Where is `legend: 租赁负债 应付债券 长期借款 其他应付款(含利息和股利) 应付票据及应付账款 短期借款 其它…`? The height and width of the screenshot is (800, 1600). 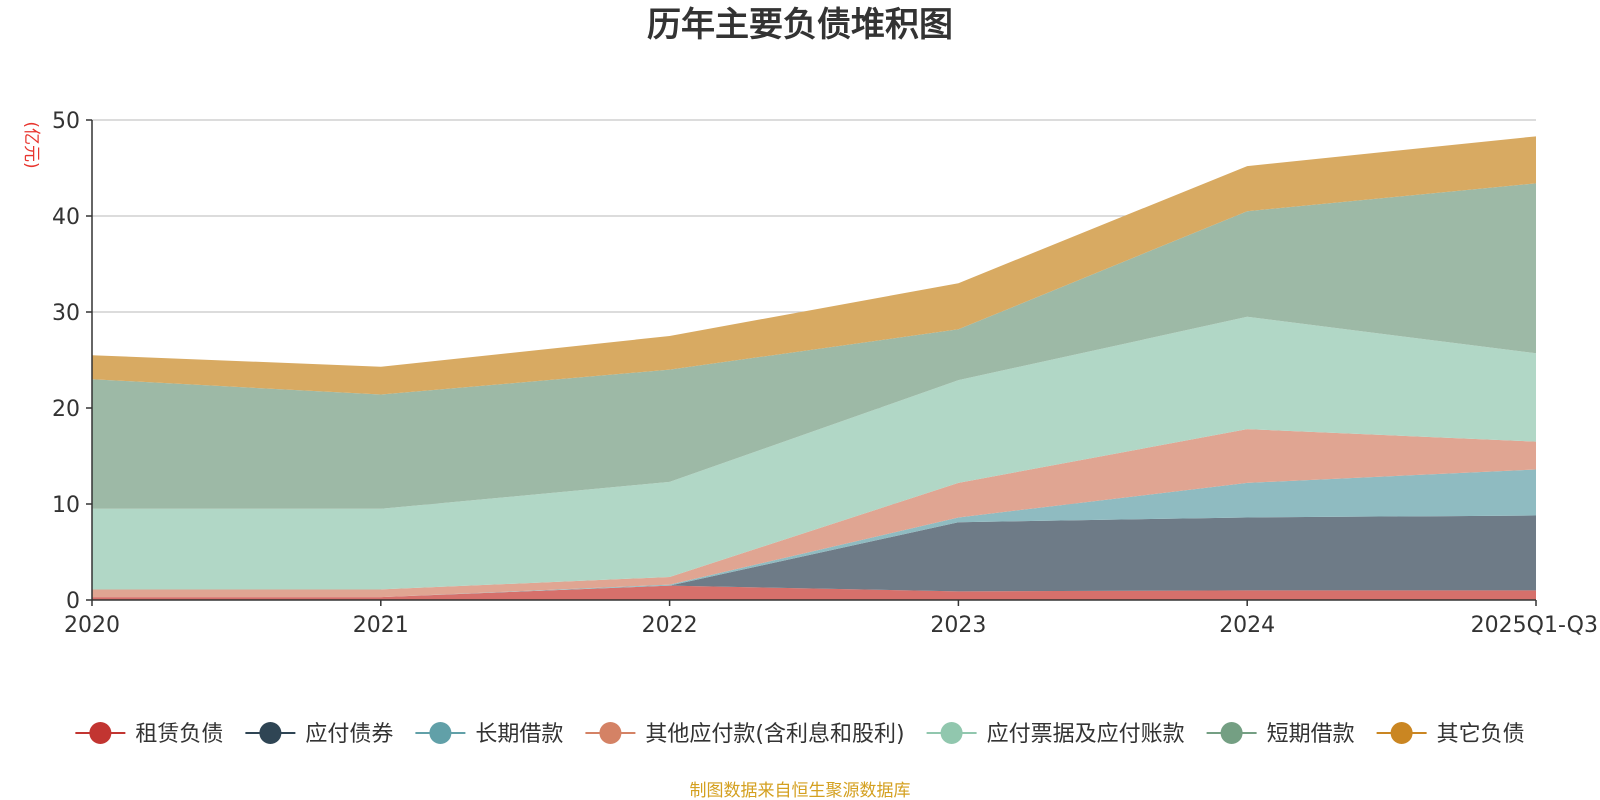 legend: 租赁负债 应付债券 长期借款 其他应付款(含利息和股利) 应付票据及应付账款 短期借款 其它… is located at coordinates (800, 734).